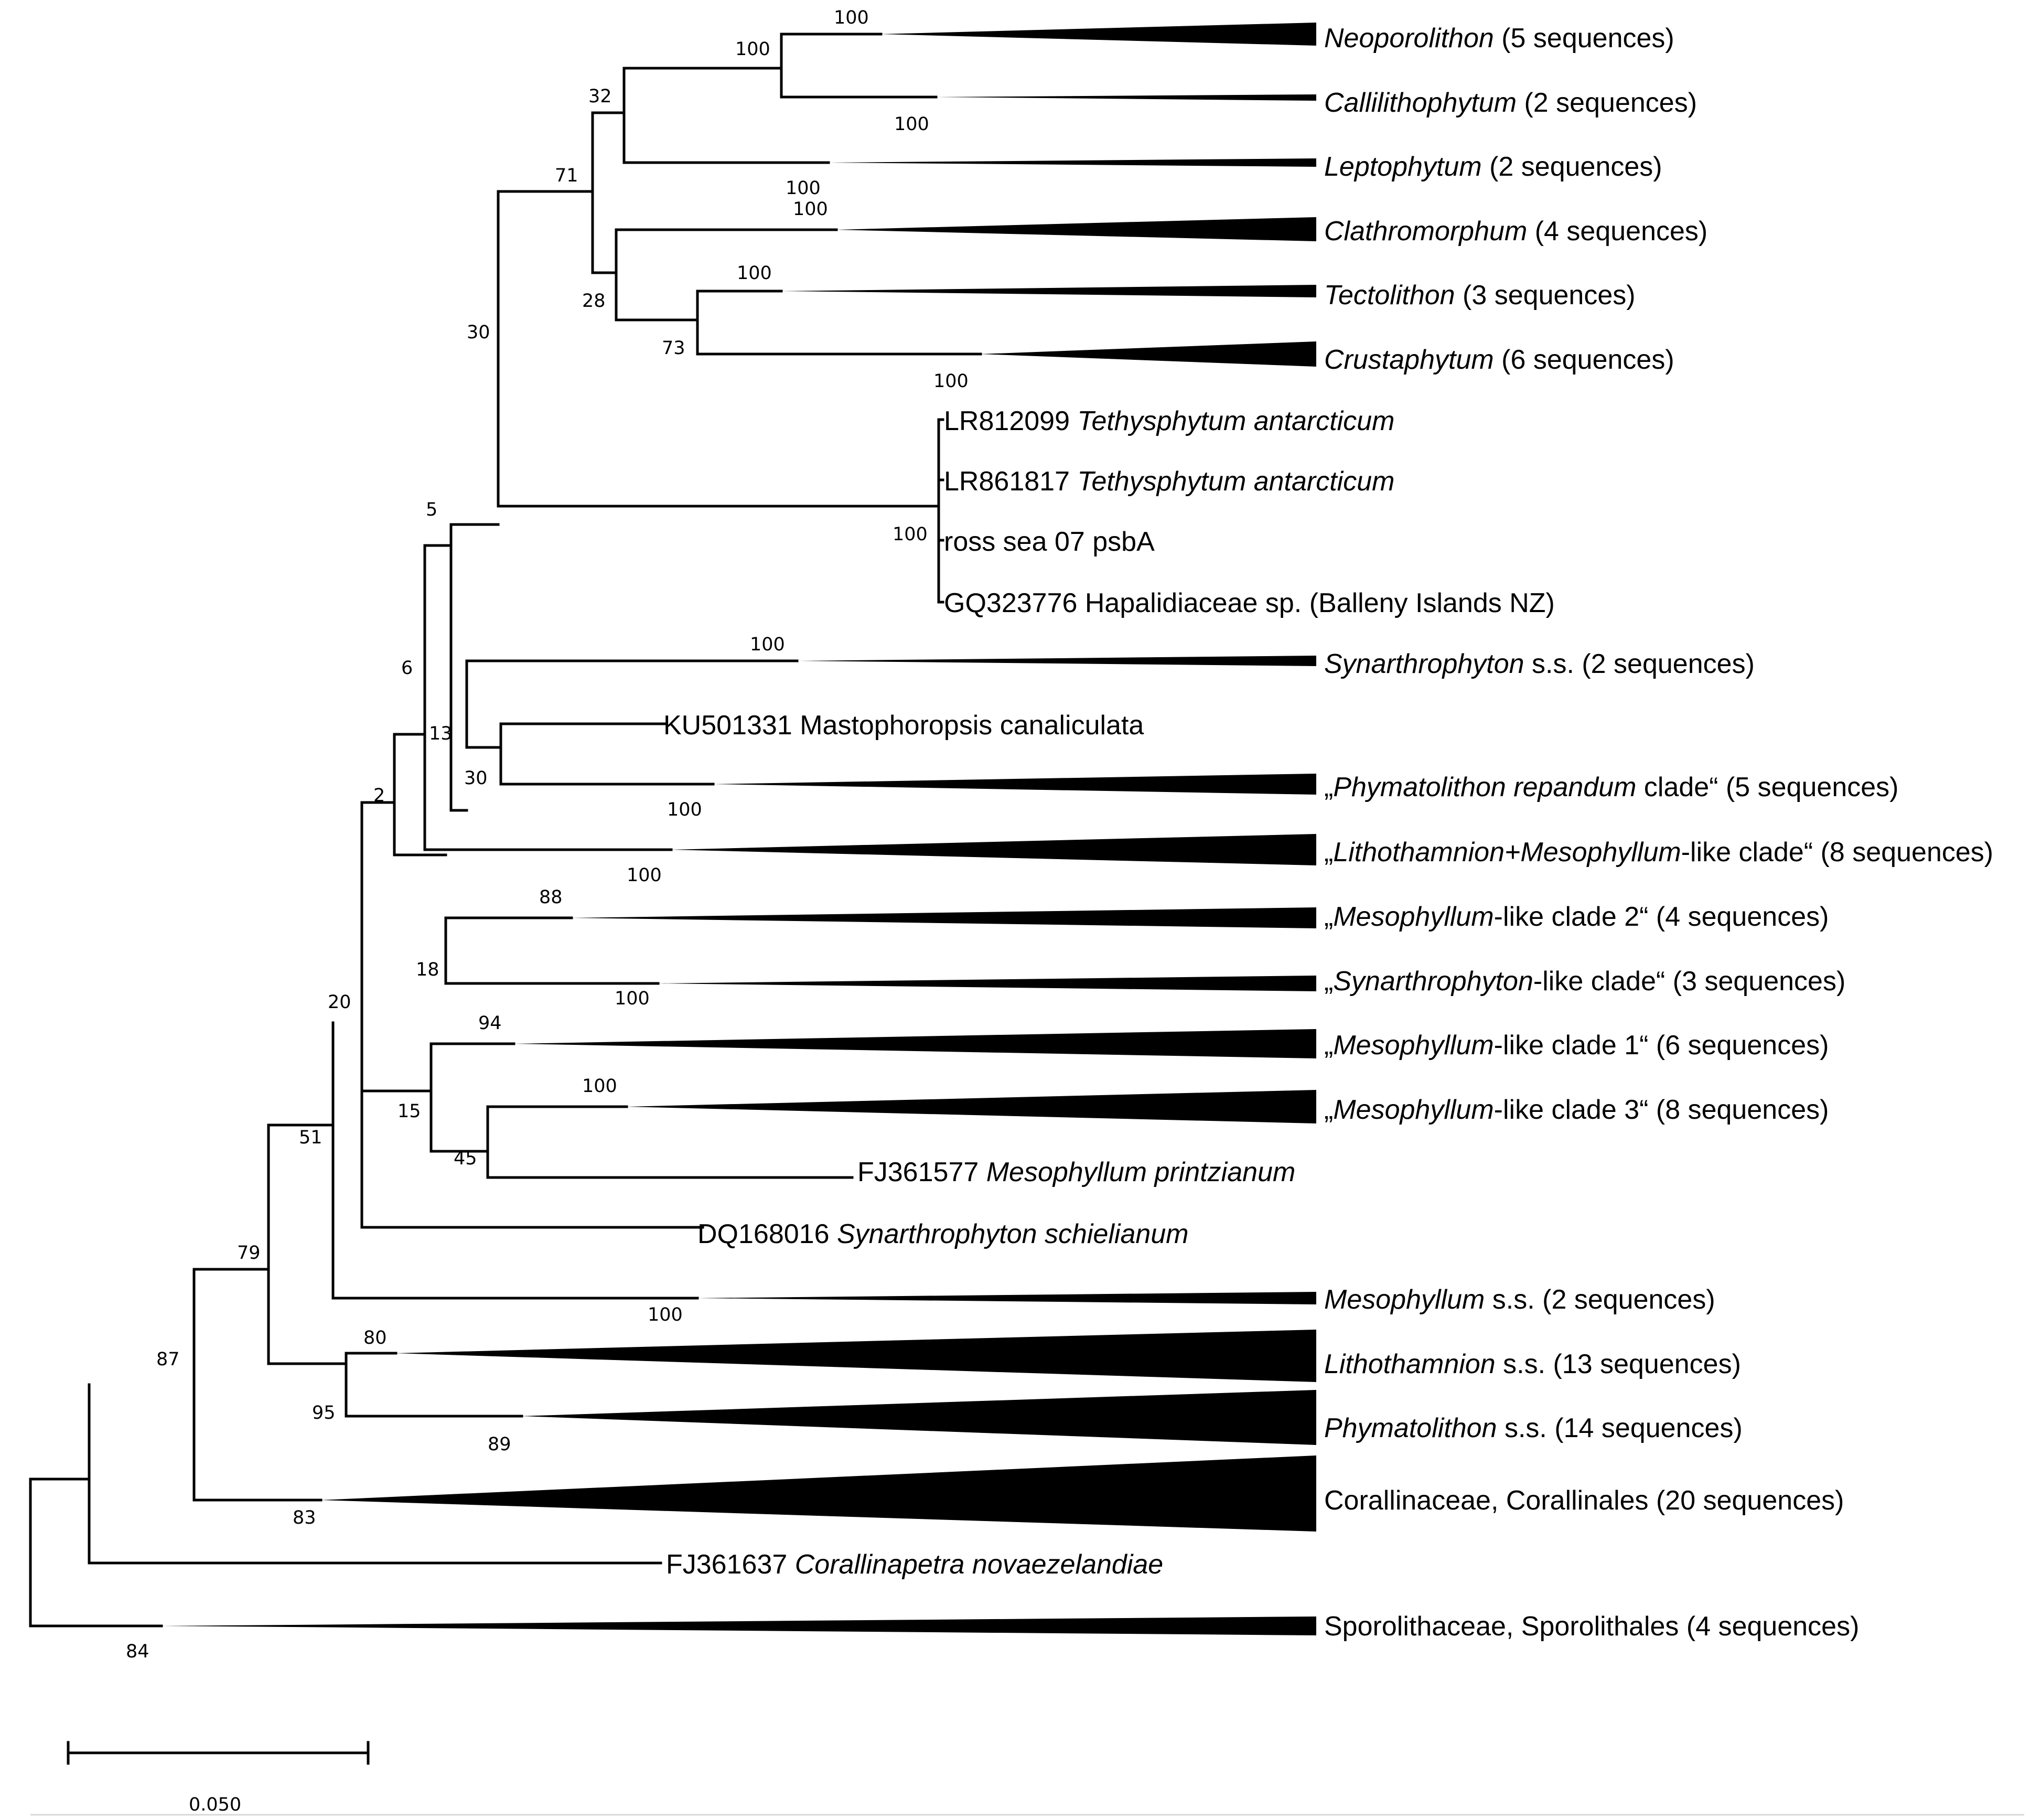 The image size is (2031, 1820). What do you see at coordinates (490, 1023) in the screenshot?
I see `support-value: 94` at bounding box center [490, 1023].